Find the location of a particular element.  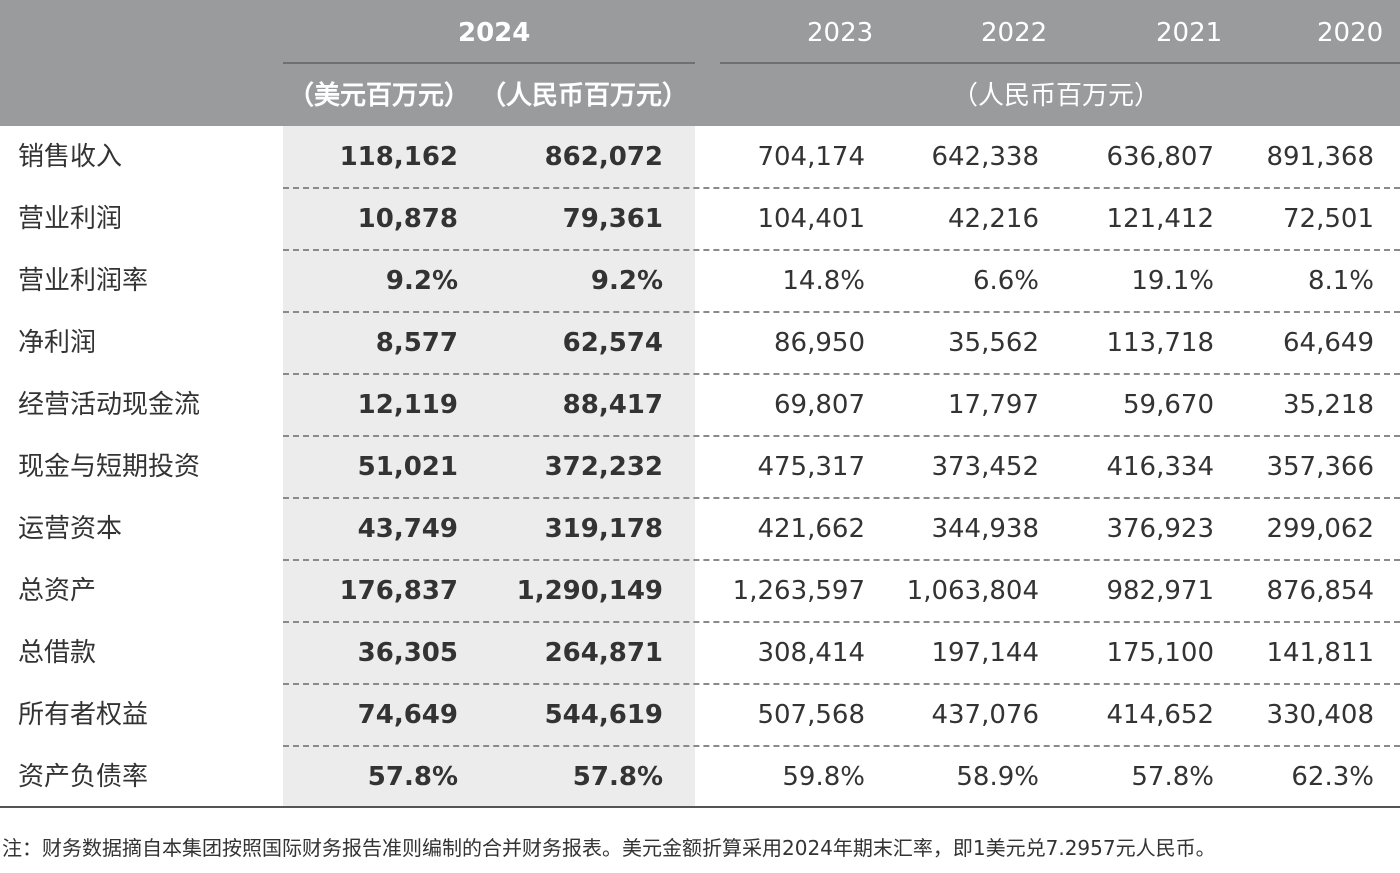

cell-rmb-2024: 1,290,149 is located at coordinates (589, 591).